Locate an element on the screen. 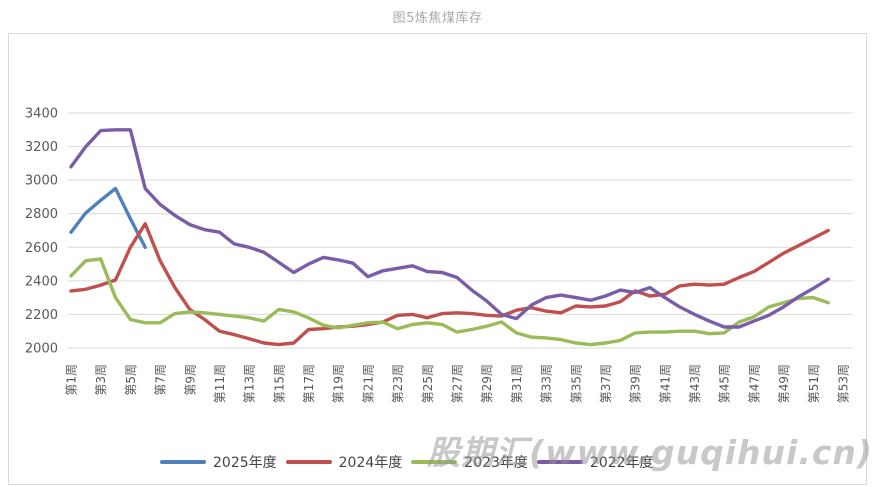  legend-item: 2023年度 is located at coordinates (472, 462).